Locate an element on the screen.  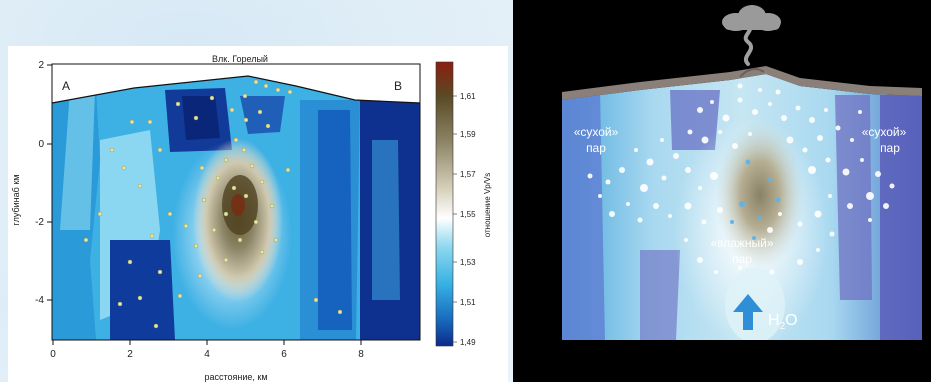
colorbar is located at coordinates (444, 204).